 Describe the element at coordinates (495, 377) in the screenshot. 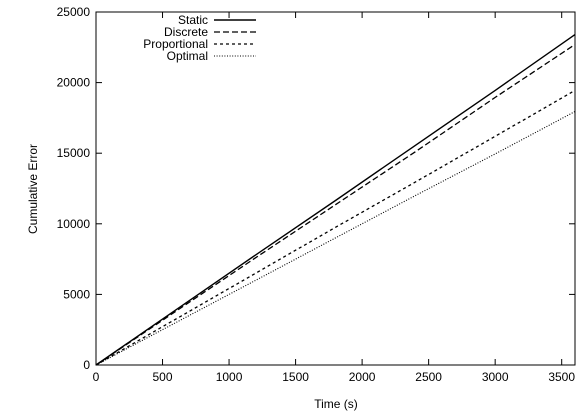

I see `x-tick-label: 3000` at that location.